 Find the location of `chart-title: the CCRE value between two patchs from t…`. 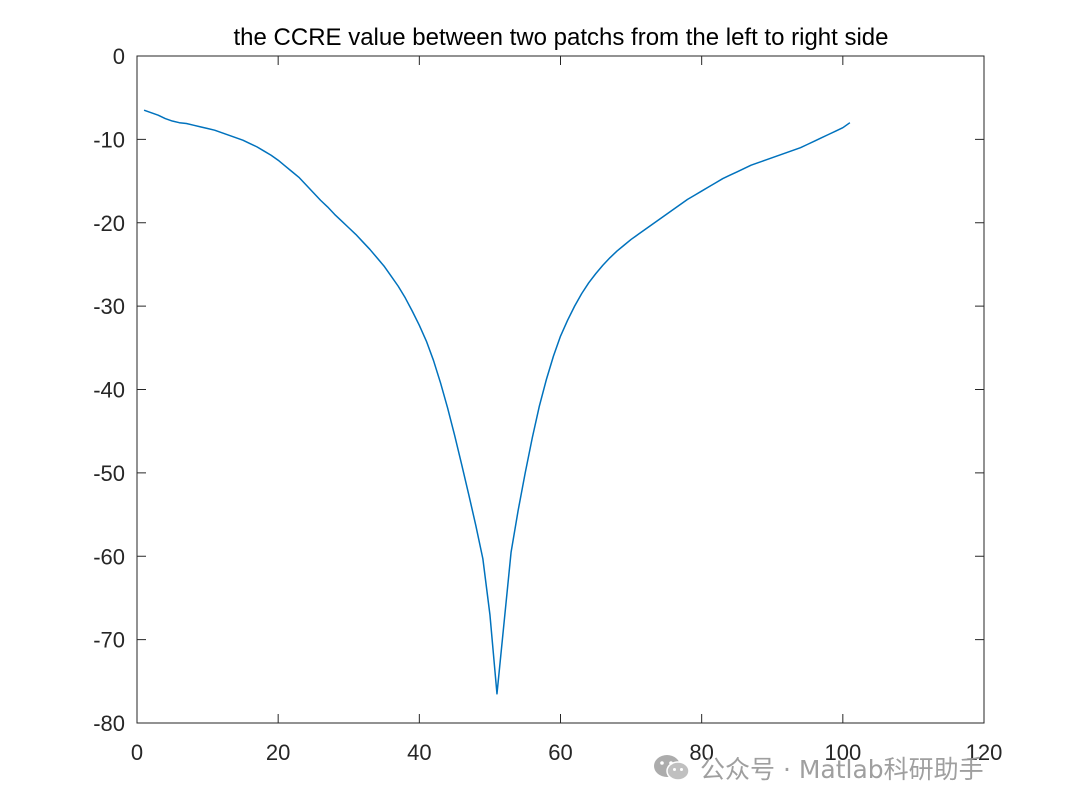

chart-title: the CCRE value between two patchs from t… is located at coordinates (561, 37).